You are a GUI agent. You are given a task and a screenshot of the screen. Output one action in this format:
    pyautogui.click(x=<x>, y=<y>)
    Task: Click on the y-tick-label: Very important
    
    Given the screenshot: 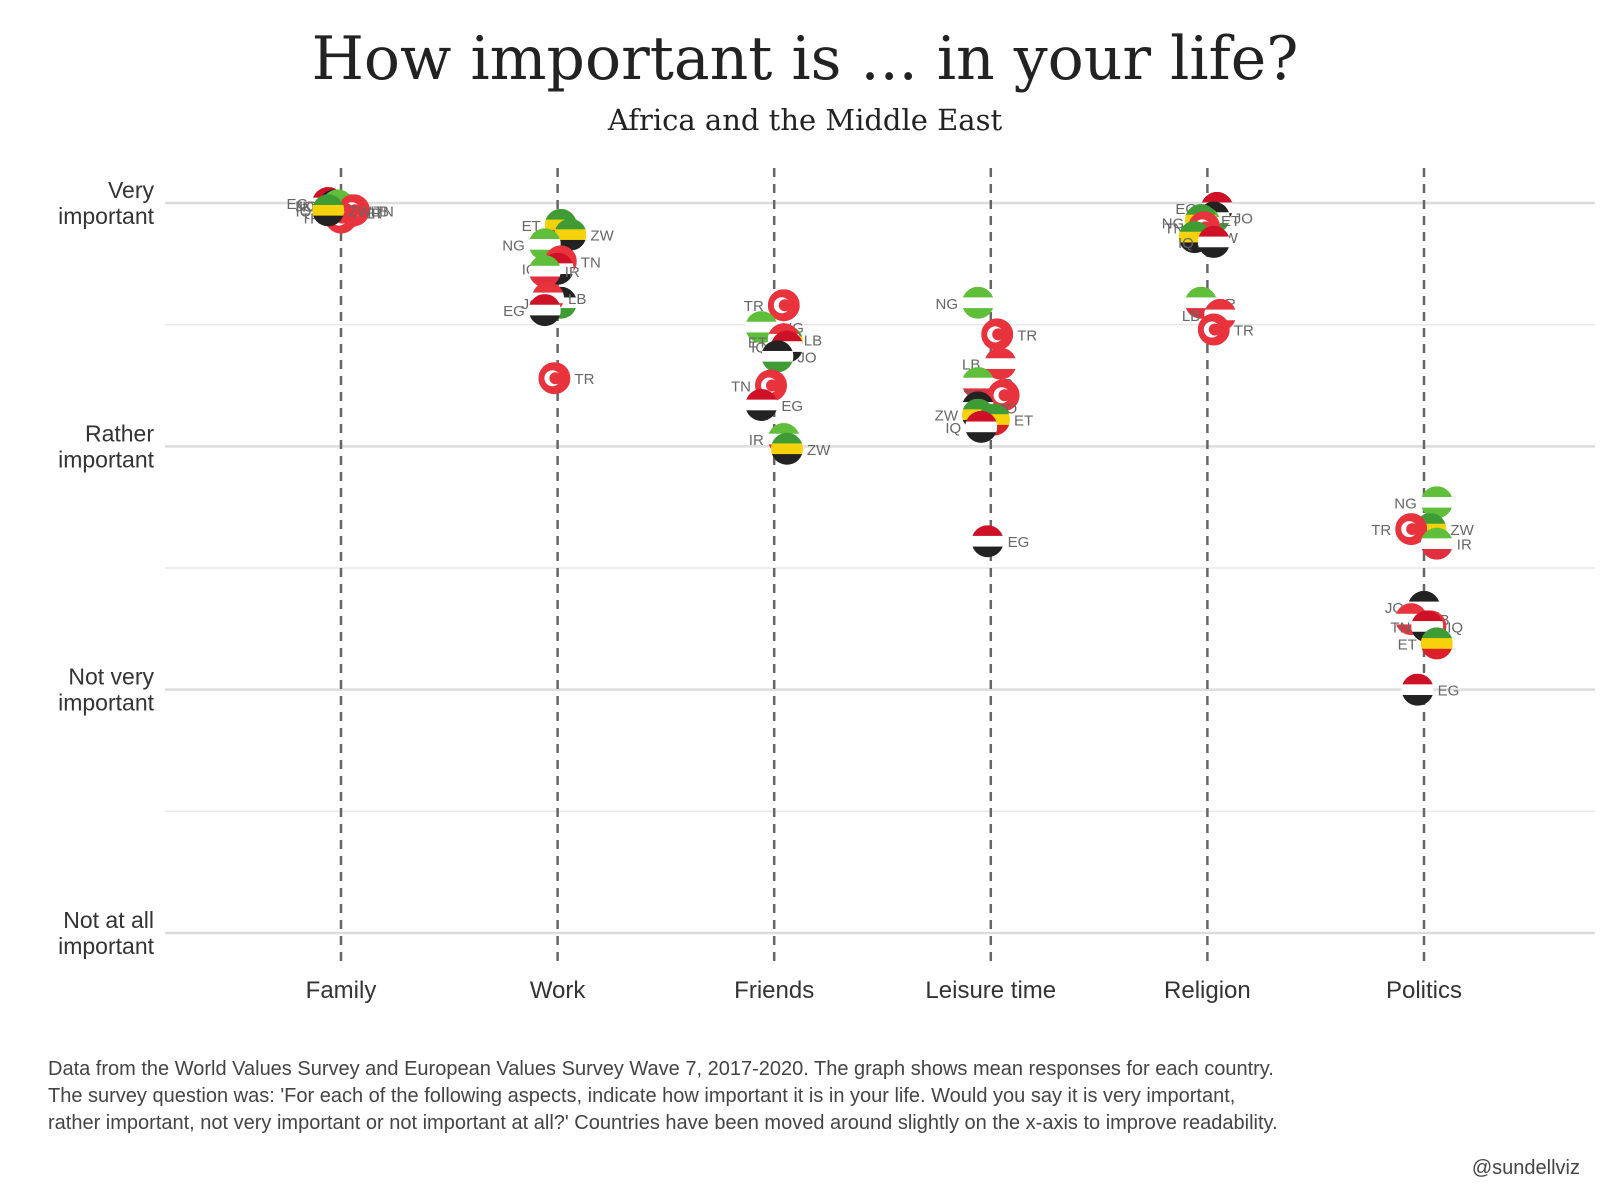 What is the action you would take?
    pyautogui.click(x=106, y=203)
    